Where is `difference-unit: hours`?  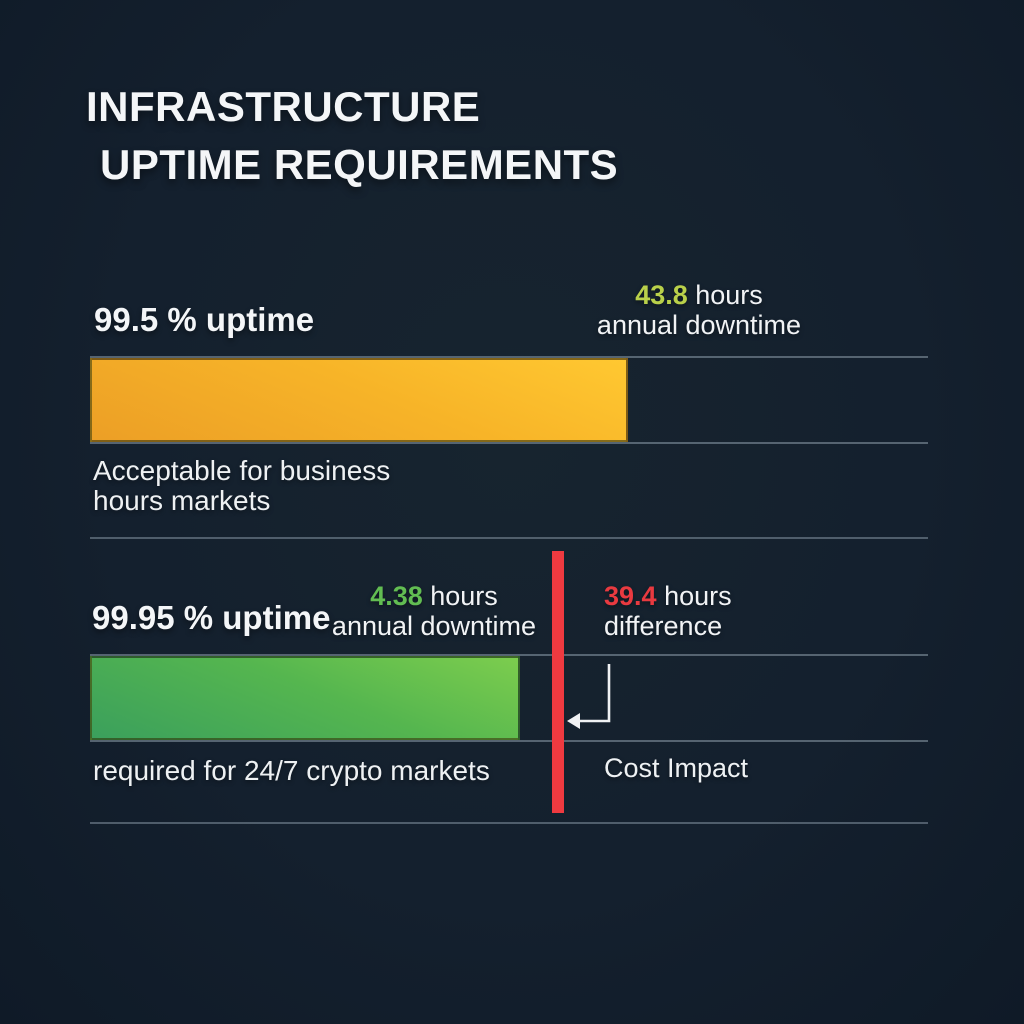
difference-unit: hours is located at coordinates (694, 596).